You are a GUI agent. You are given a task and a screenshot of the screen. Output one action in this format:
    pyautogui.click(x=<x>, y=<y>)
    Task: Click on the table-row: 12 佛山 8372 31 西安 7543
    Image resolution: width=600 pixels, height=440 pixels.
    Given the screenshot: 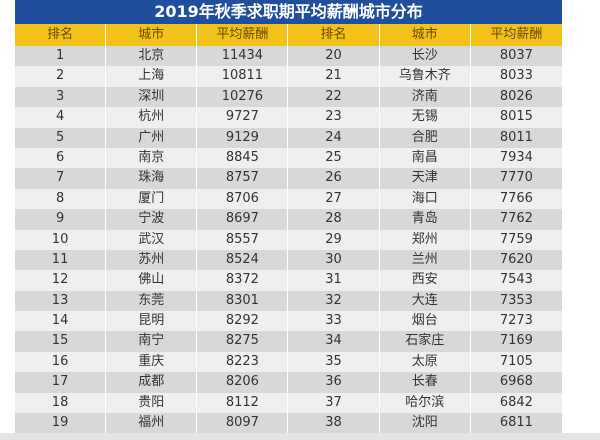 What is the action you would take?
    pyautogui.click(x=288, y=280)
    